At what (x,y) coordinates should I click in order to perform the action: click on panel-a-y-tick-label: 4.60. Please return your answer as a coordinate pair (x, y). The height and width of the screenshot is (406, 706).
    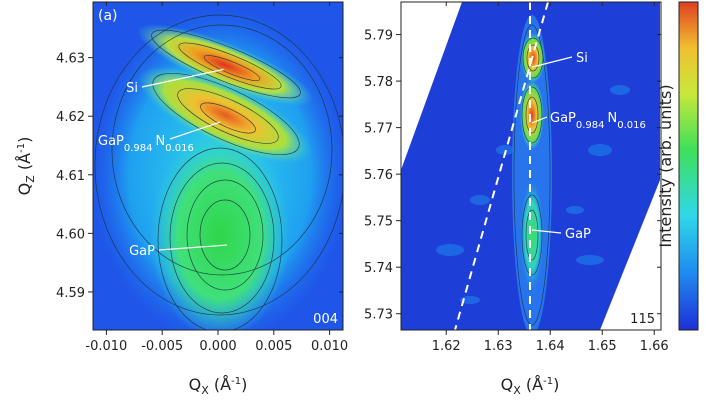
    Looking at the image, I should click on (70, 234).